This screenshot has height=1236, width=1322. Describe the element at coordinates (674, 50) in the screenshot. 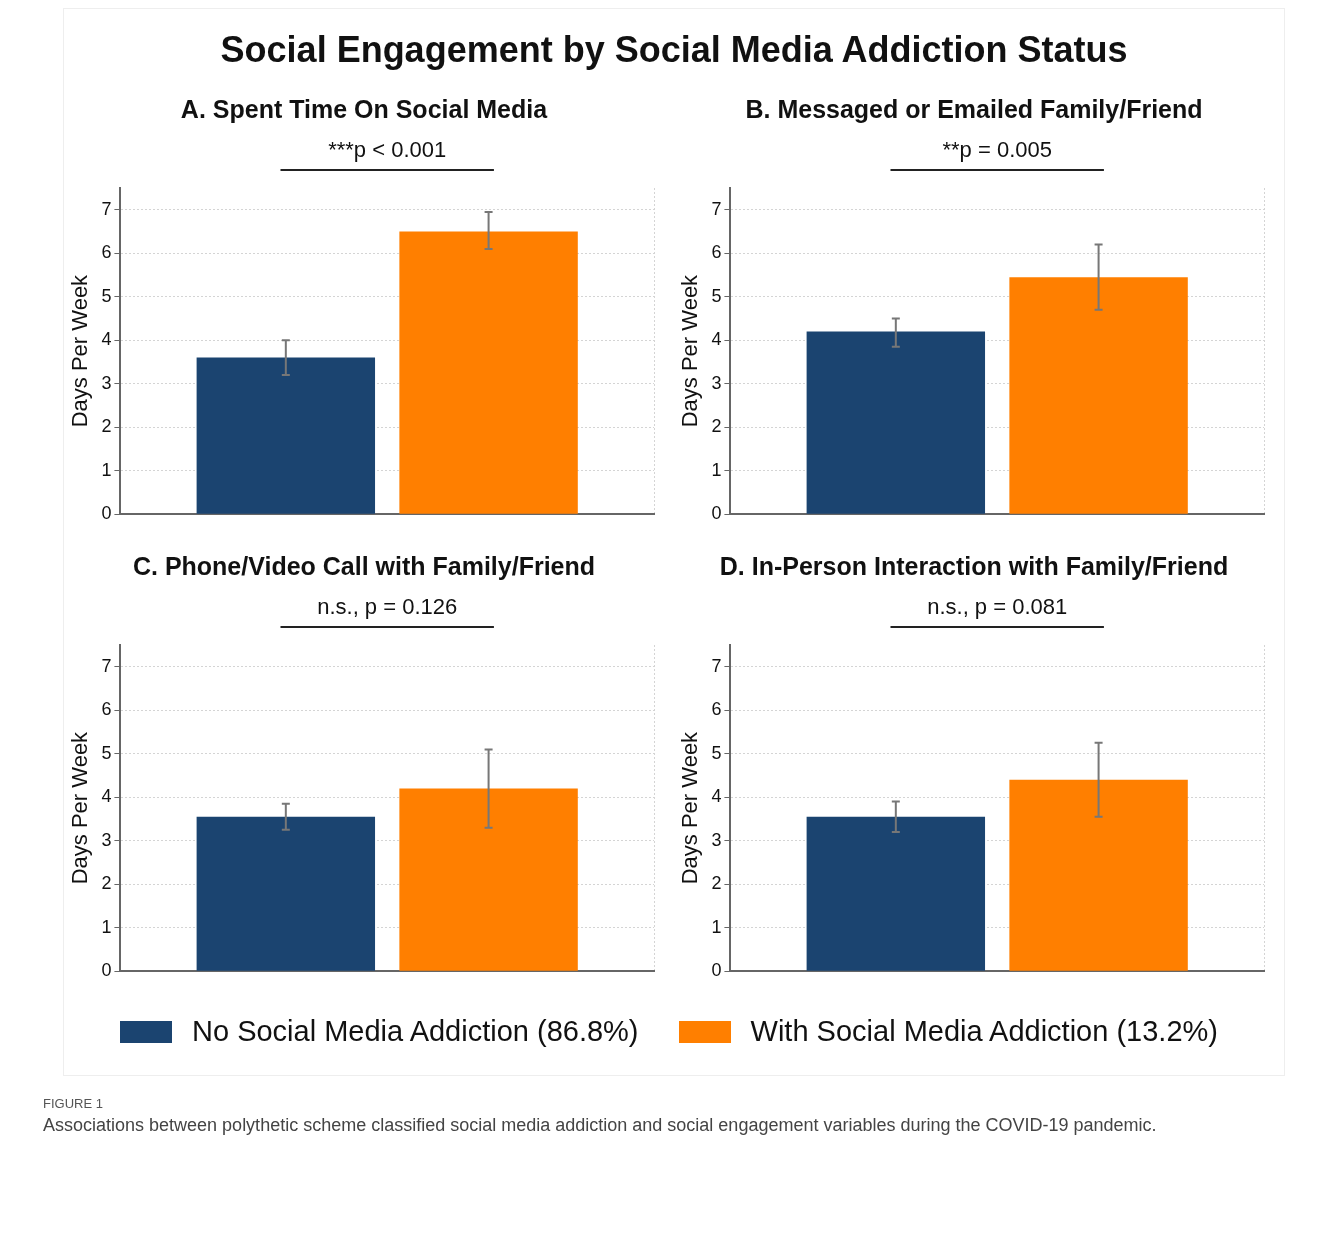

I see `text: Social Engagement by Social Media Addiction Status` at that location.